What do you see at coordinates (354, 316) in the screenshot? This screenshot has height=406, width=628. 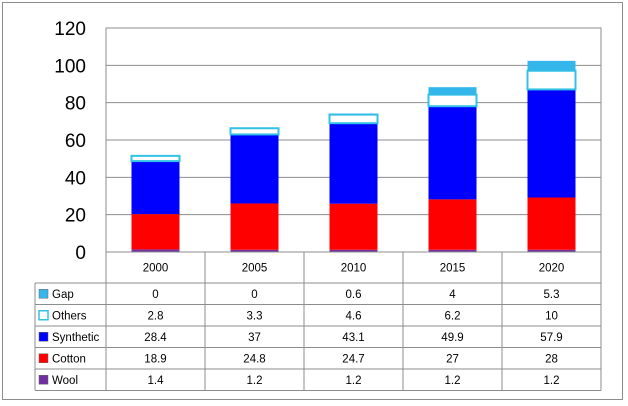 I see `data-label: 4.6` at bounding box center [354, 316].